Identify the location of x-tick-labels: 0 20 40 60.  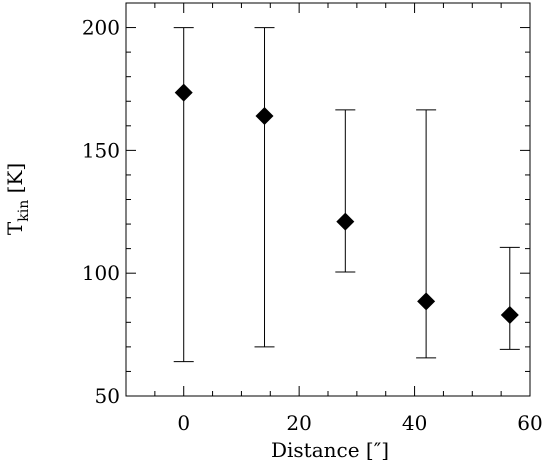
(359, 423).